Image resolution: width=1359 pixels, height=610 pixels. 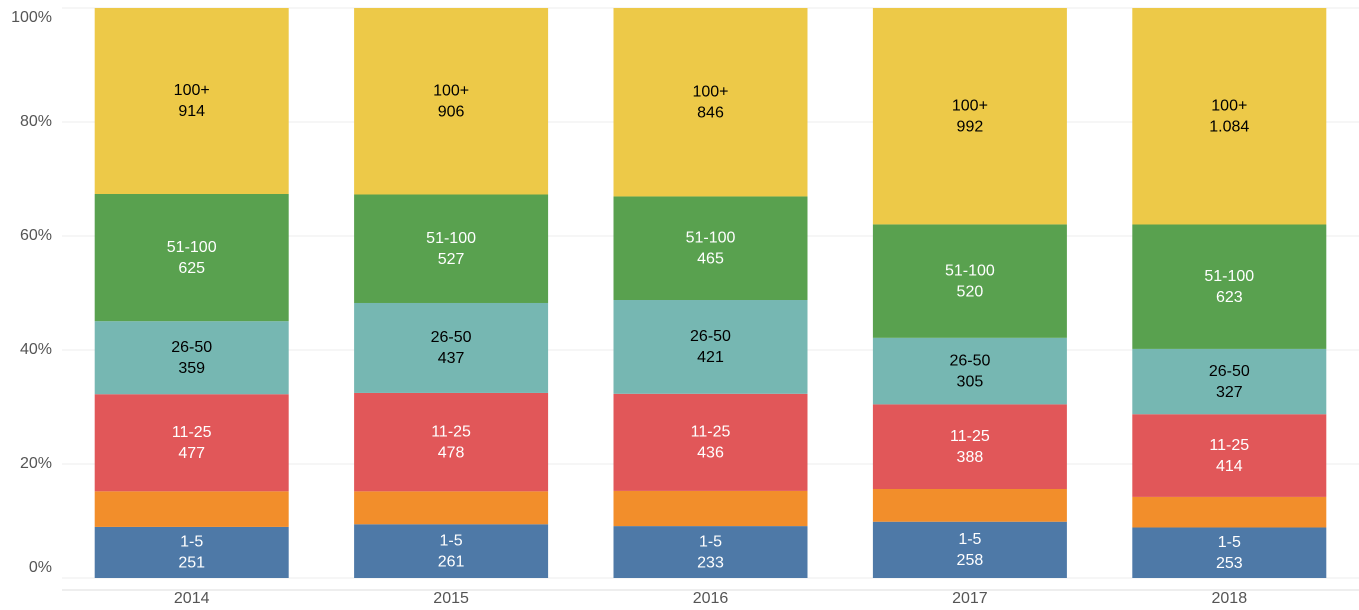 I want to click on data-label: 359, so click(x=191, y=368).